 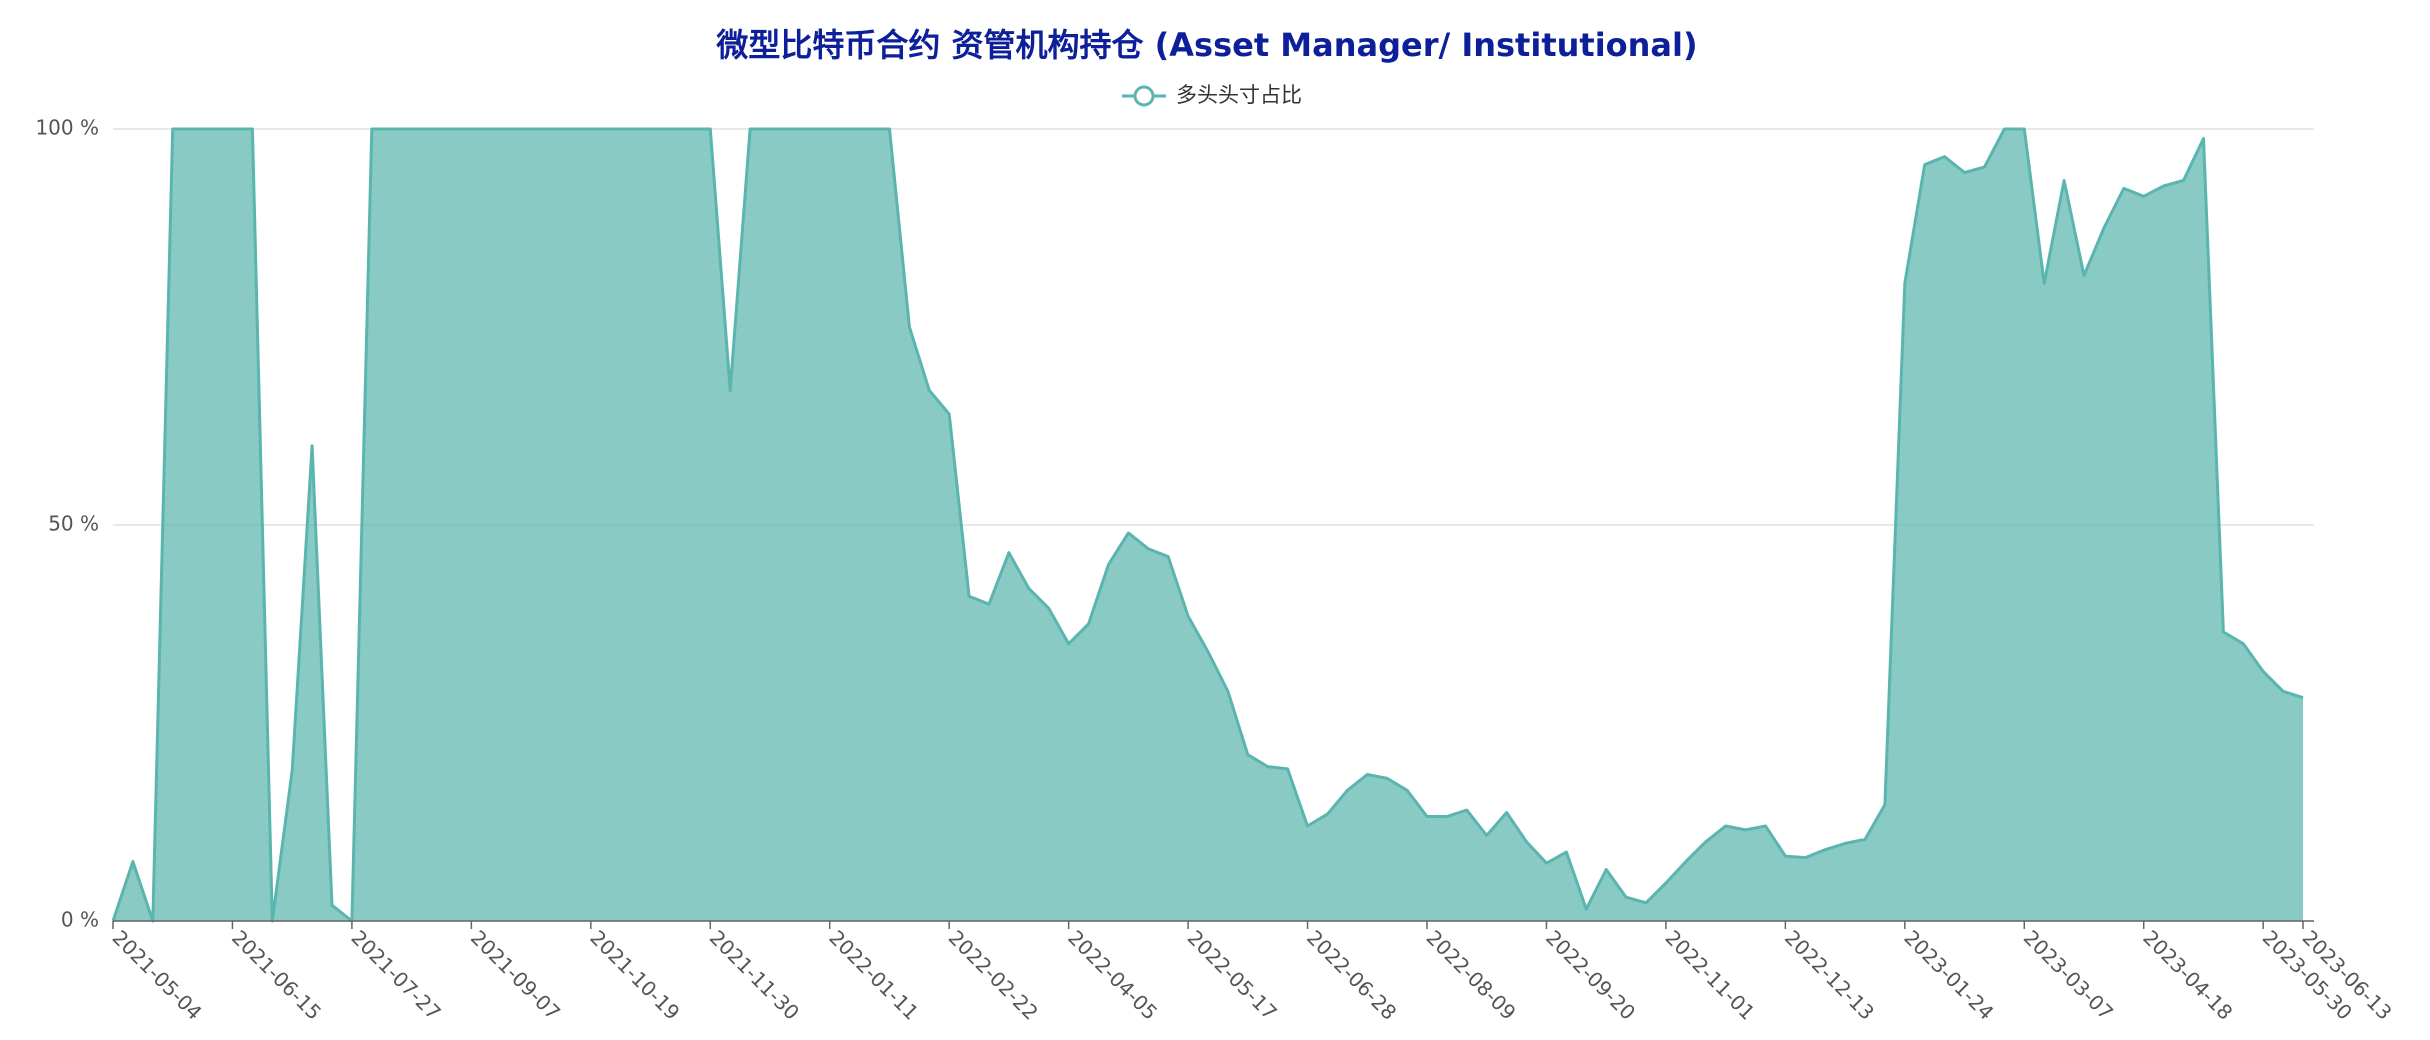 What do you see at coordinates (2068, 974) in the screenshot?
I see `x-tick-label: 2023-03-07` at bounding box center [2068, 974].